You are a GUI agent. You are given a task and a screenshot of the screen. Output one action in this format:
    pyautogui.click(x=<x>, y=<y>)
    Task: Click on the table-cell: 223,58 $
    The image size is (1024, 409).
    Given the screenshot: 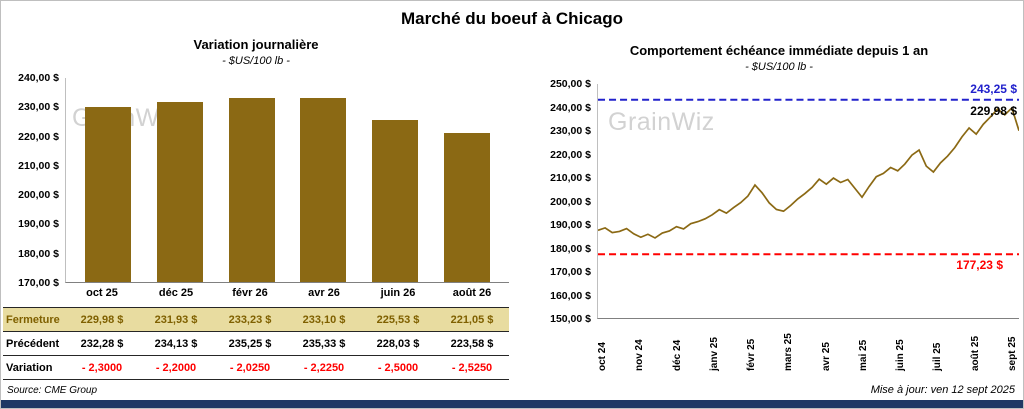 What is the action you would take?
    pyautogui.click(x=472, y=343)
    